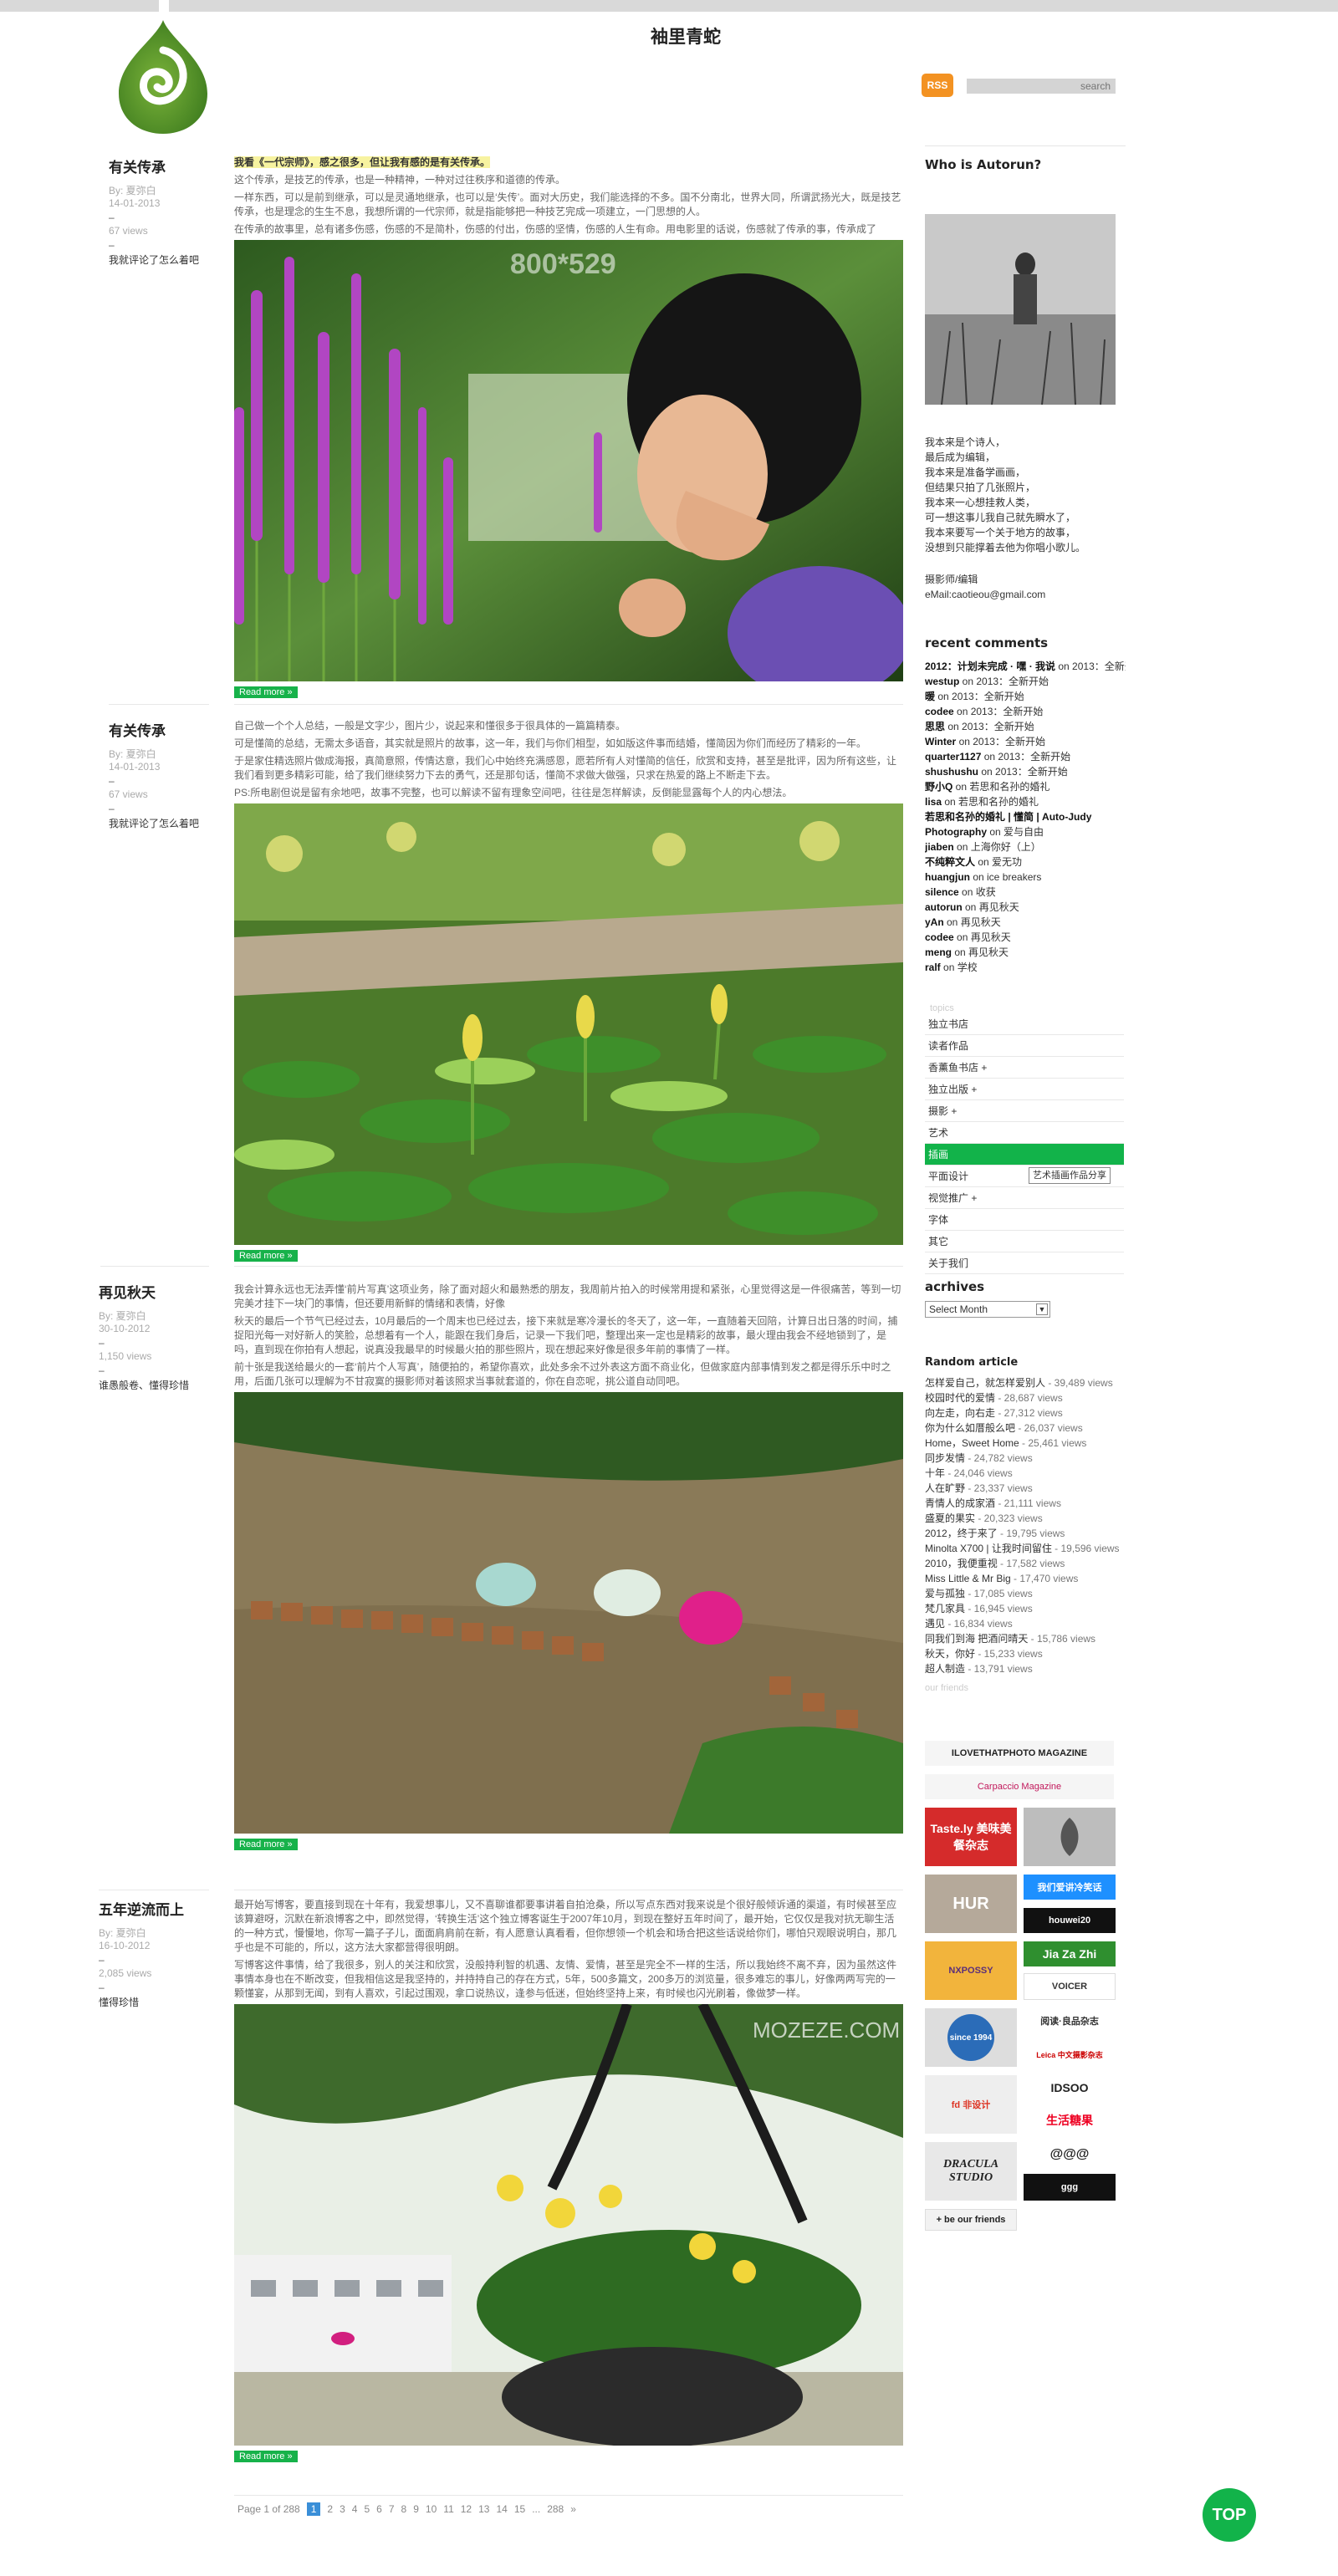  I want to click on comment-link: 谁愚般卷、懂得珍惜, so click(144, 1386).